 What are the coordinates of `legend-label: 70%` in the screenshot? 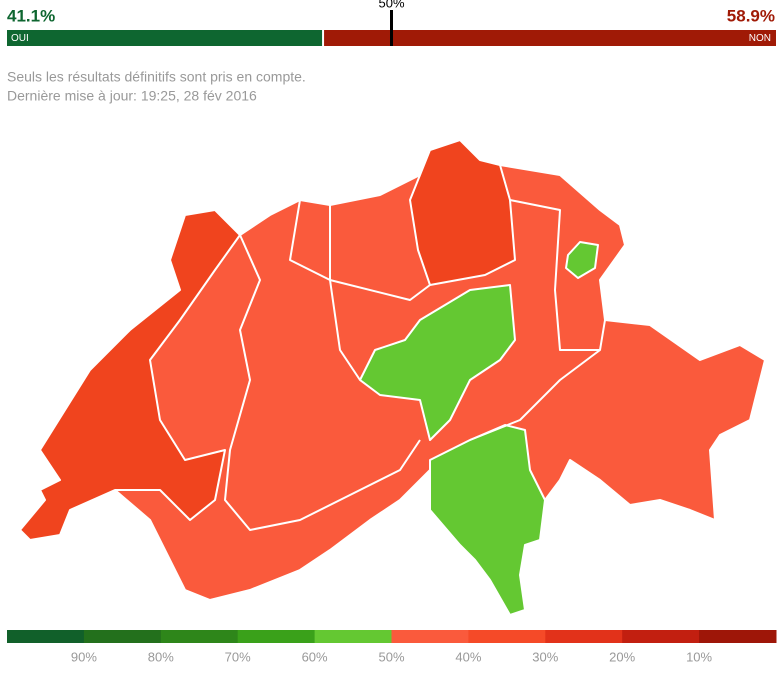 It's located at (238, 656).